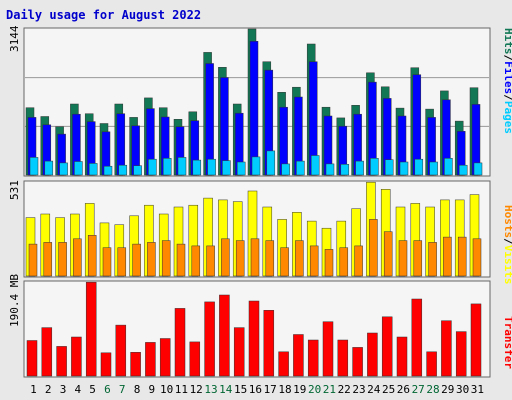 This screenshot has width=512, height=400. Describe the element at coordinates (240, 389) in the screenshot. I see `day-tick-15: 15` at that location.